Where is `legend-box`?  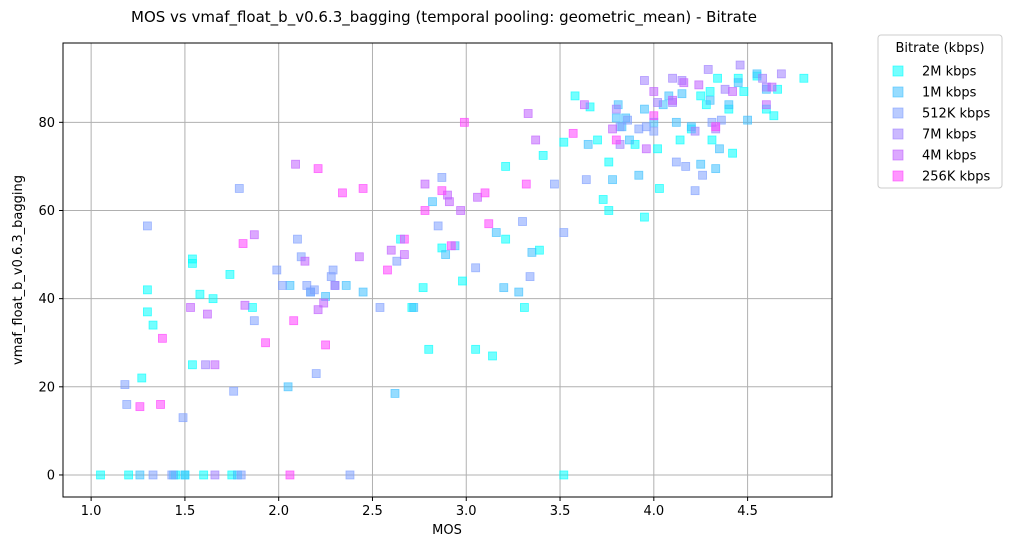 legend-box is located at coordinates (940, 111).